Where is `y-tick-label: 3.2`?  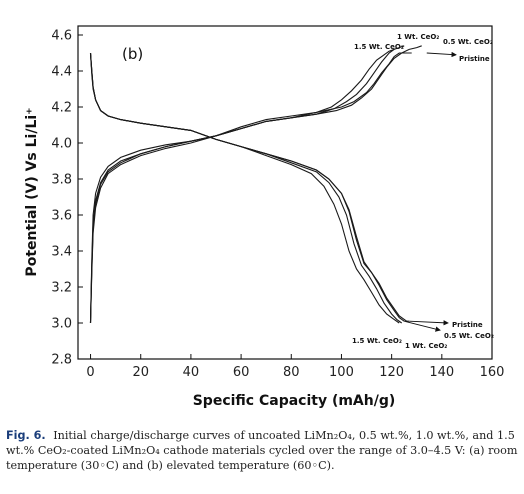 y-tick-label: 3.2 is located at coordinates (61, 288).